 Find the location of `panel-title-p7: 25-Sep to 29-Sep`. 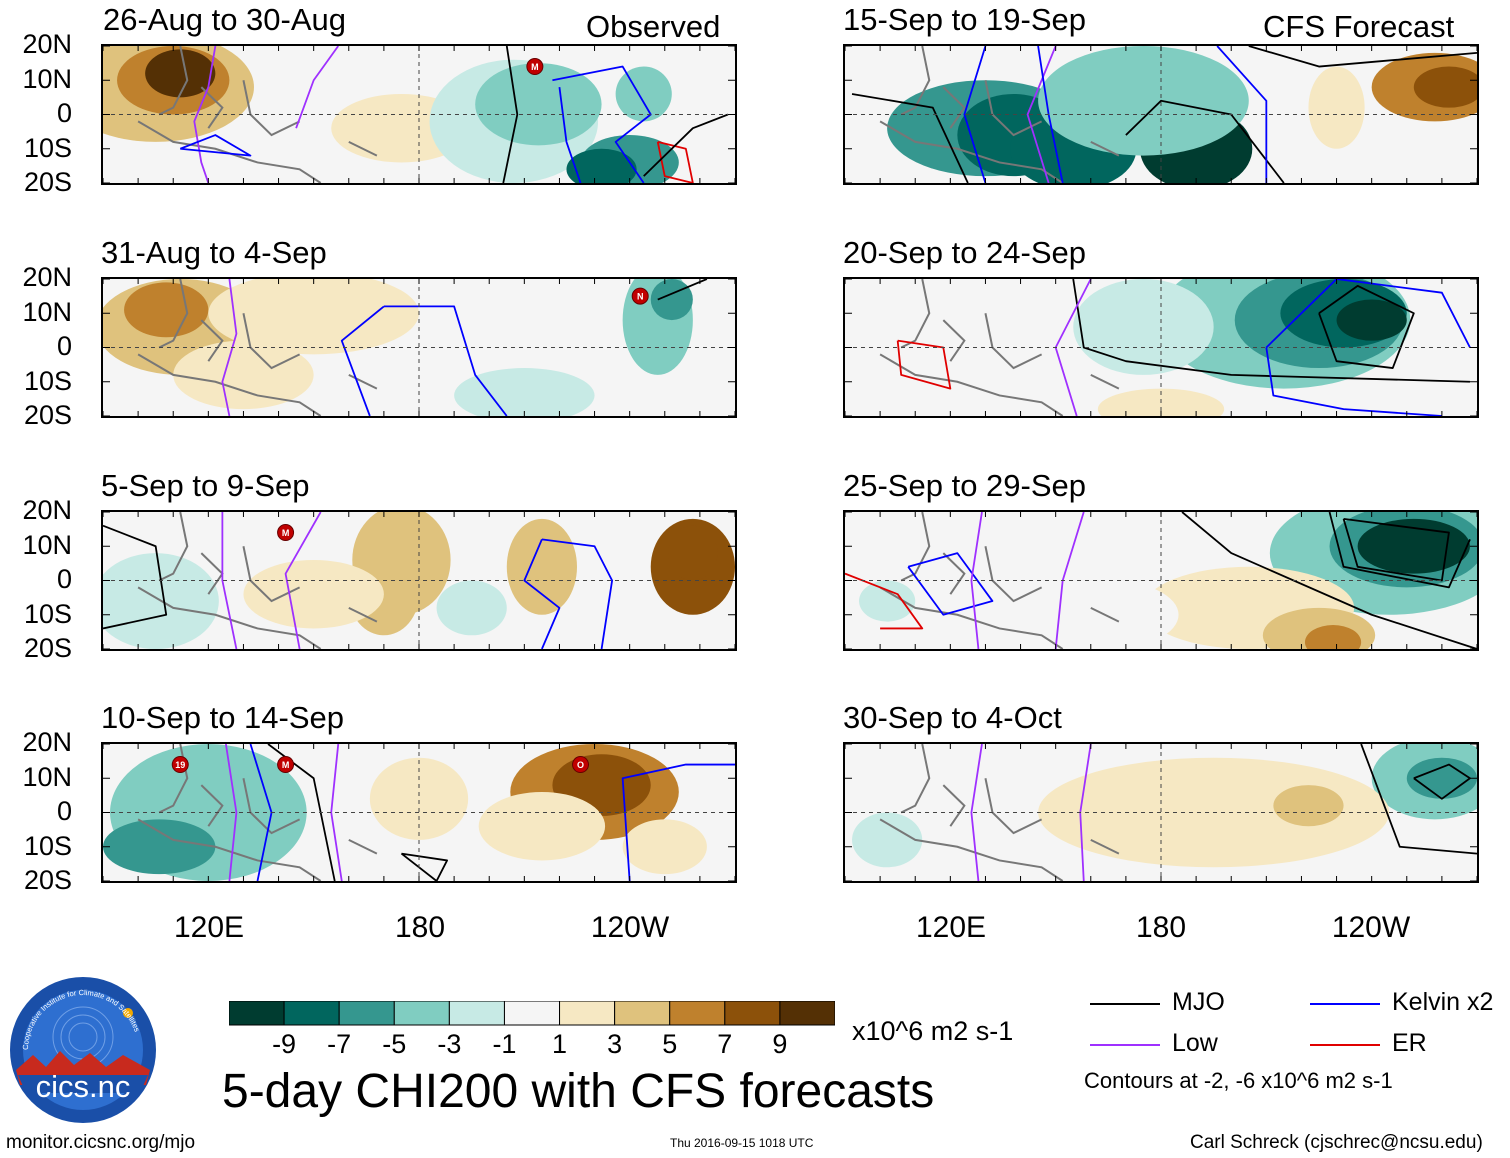

panel-title-p7: 25-Sep to 29-Sep is located at coordinates (965, 485).